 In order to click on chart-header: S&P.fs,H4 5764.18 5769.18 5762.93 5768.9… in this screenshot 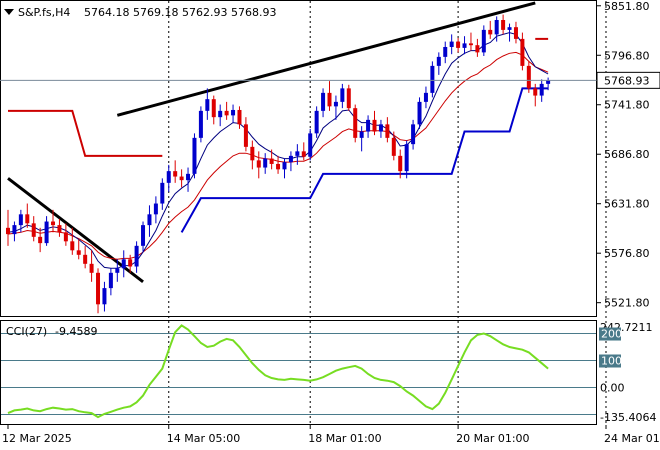, I will do `click(140, 12)`.